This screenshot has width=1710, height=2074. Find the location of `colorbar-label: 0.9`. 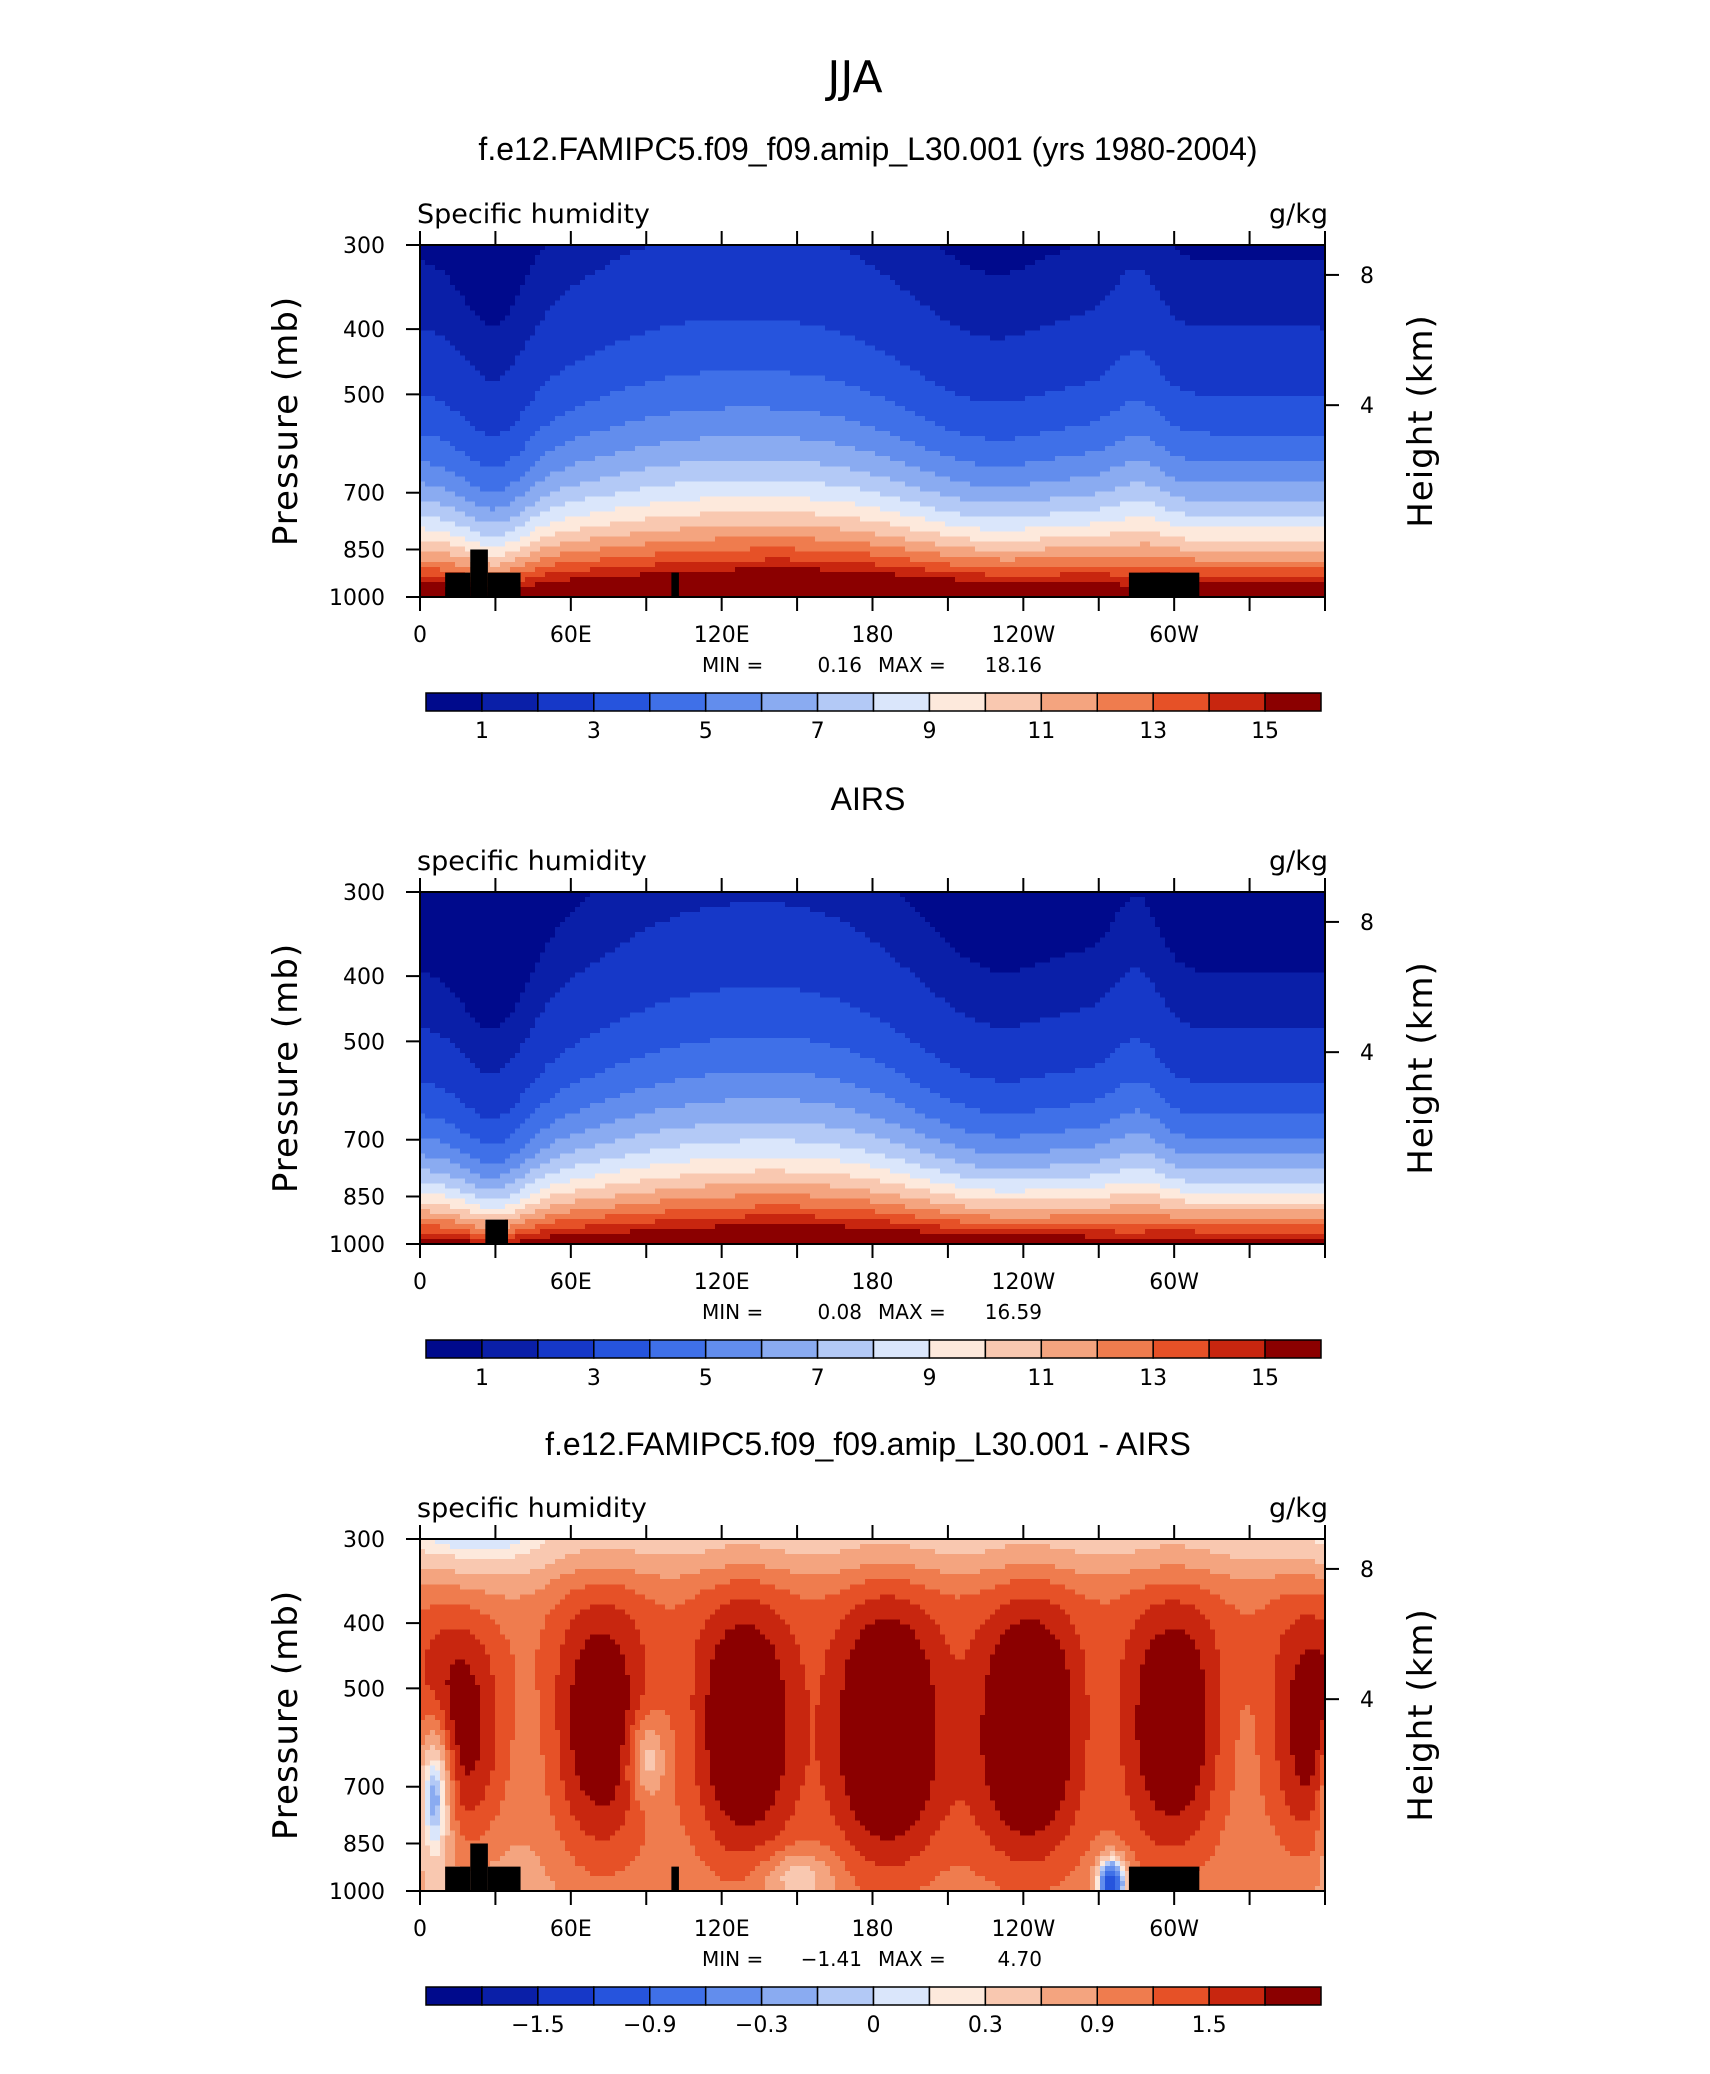

colorbar-label: 0.9 is located at coordinates (1097, 2025).